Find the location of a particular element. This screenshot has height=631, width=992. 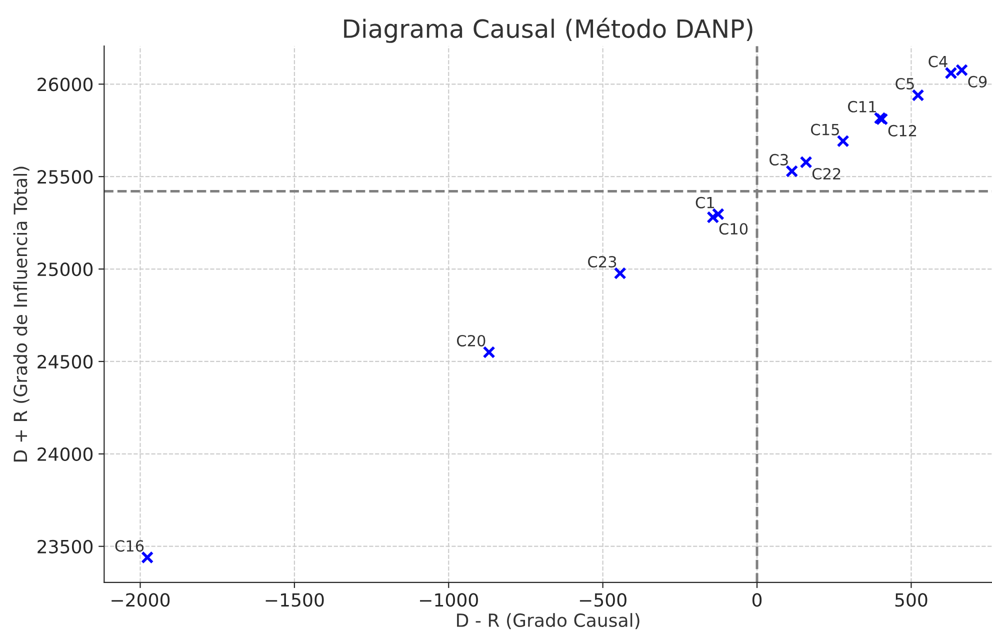

annotation: C20 is located at coordinates (471, 340).